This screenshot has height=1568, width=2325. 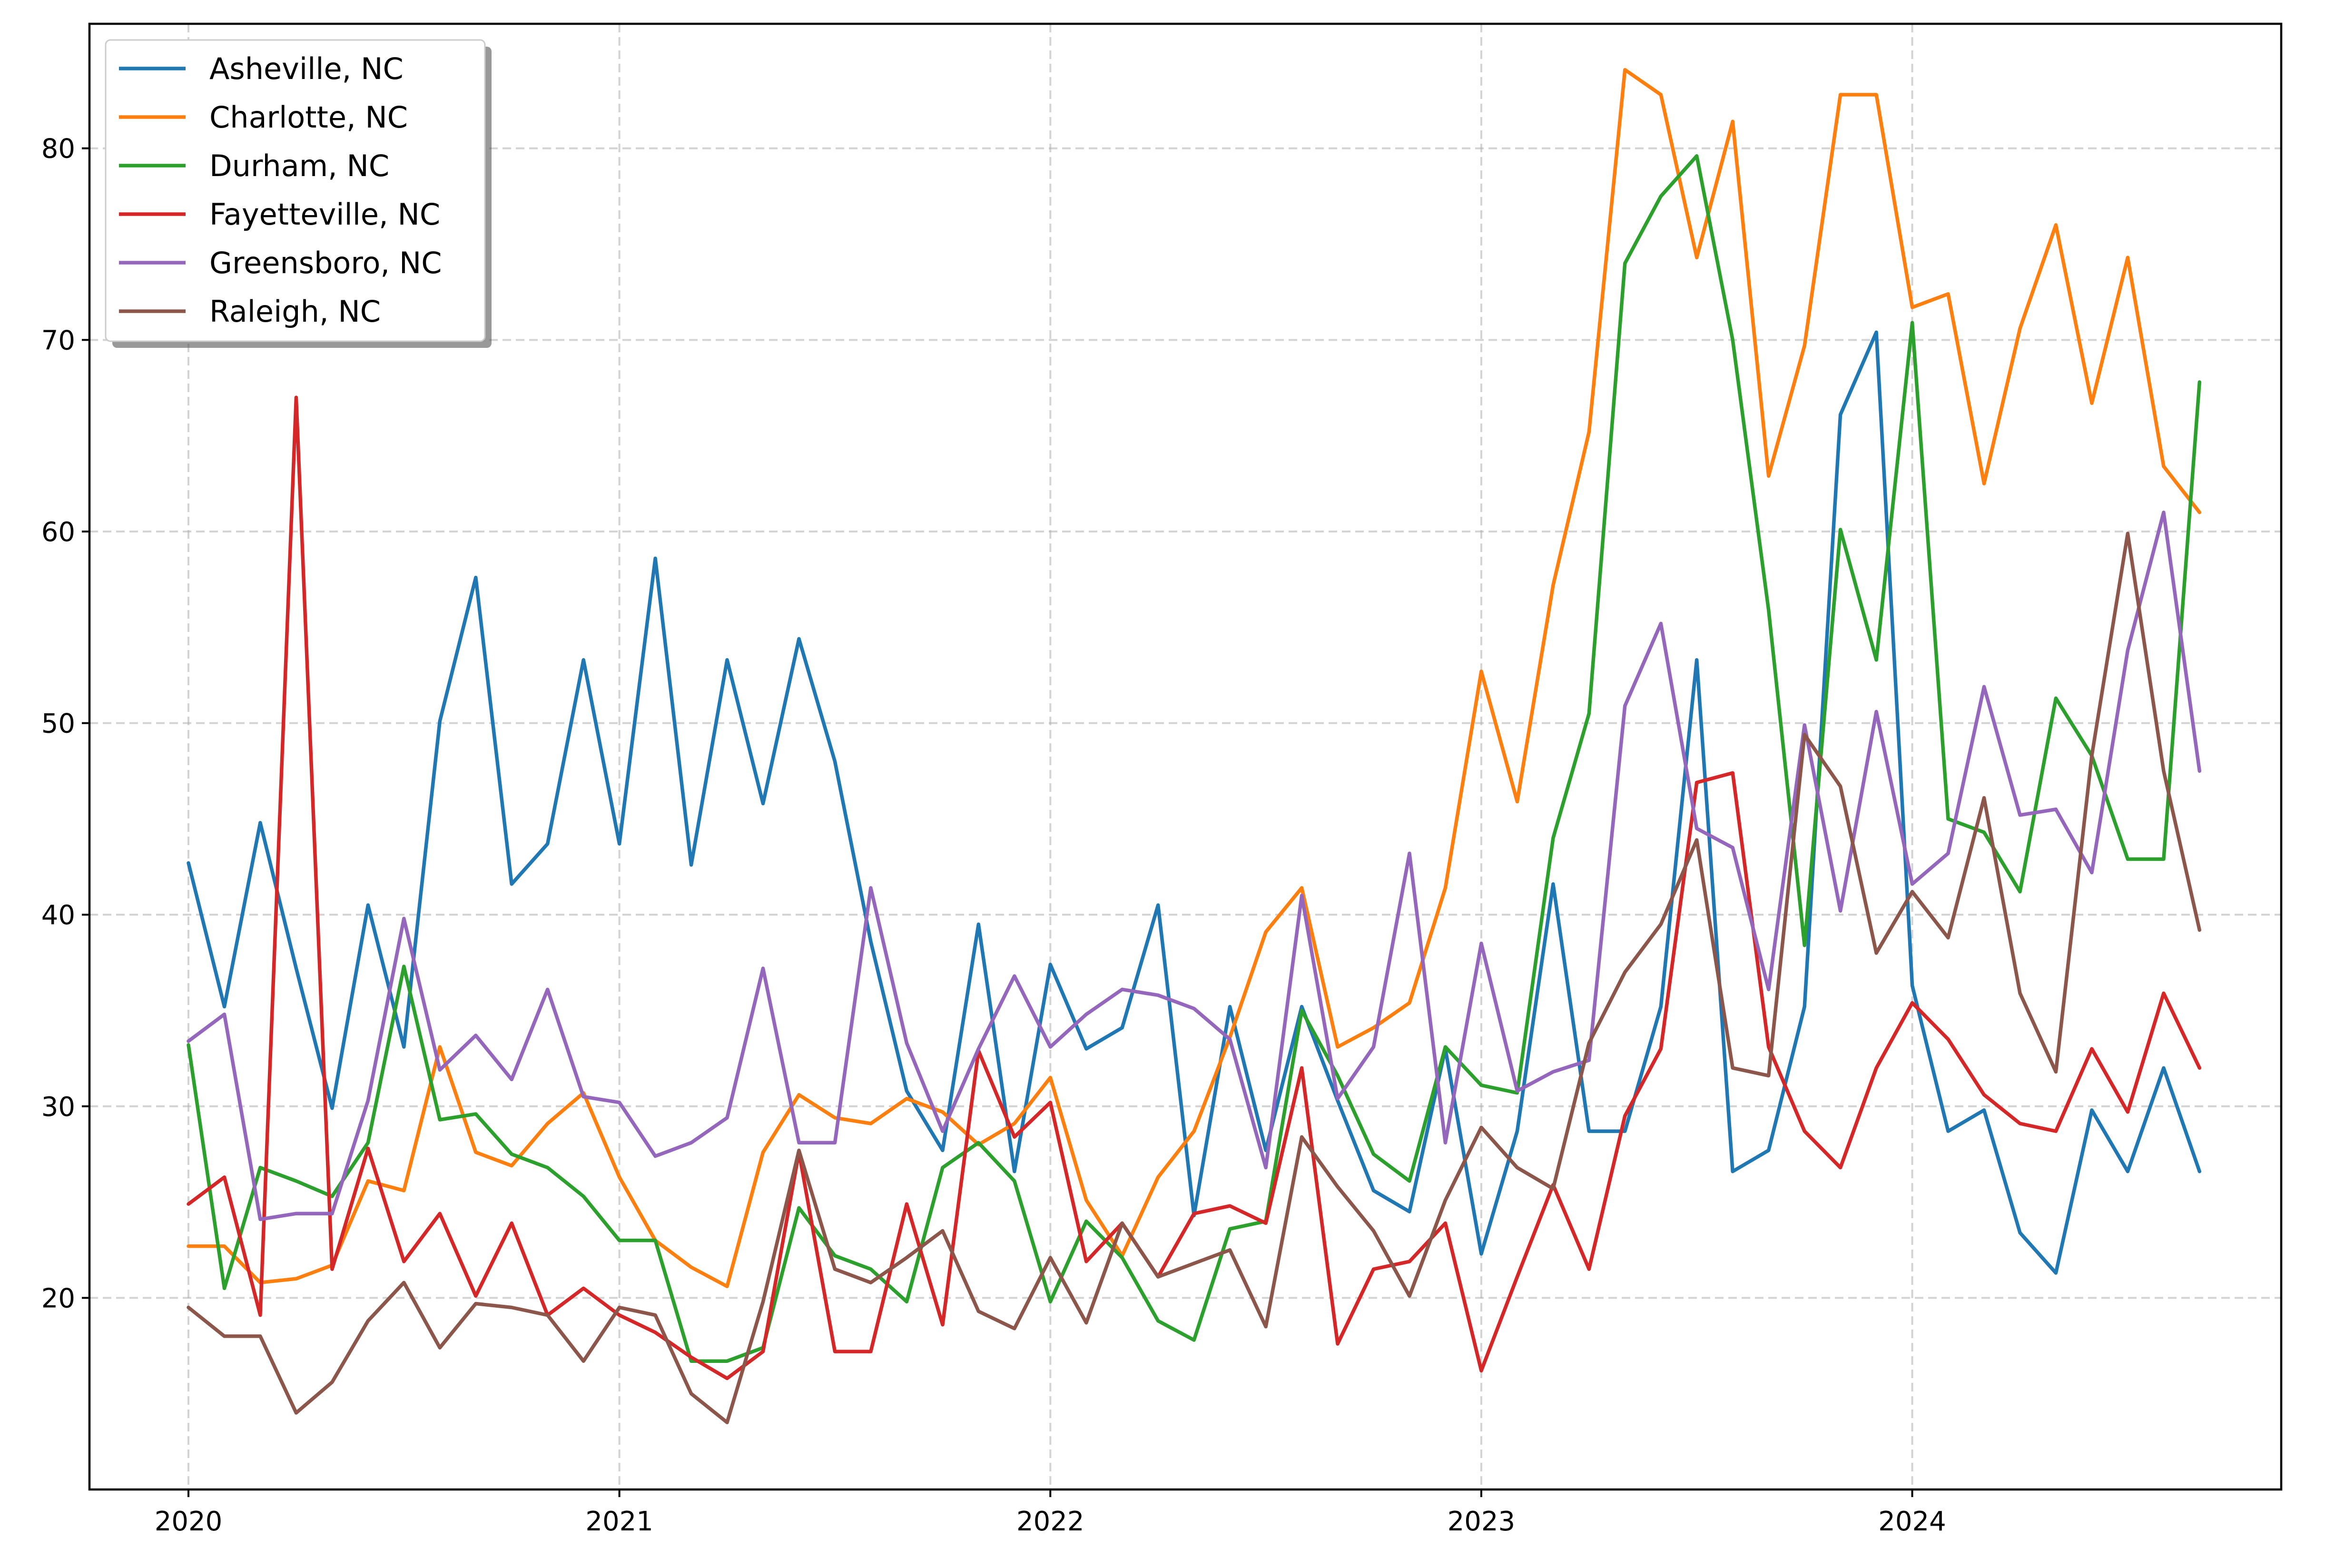 What do you see at coordinates (299, 165) in the screenshot?
I see `legend-label: Durham, NC` at bounding box center [299, 165].